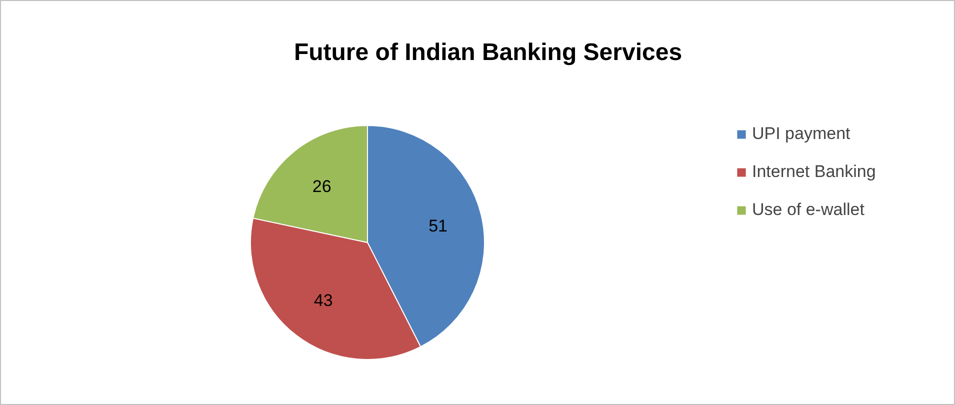  Describe the element at coordinates (322, 186) in the screenshot. I see `data-label: 26` at that location.